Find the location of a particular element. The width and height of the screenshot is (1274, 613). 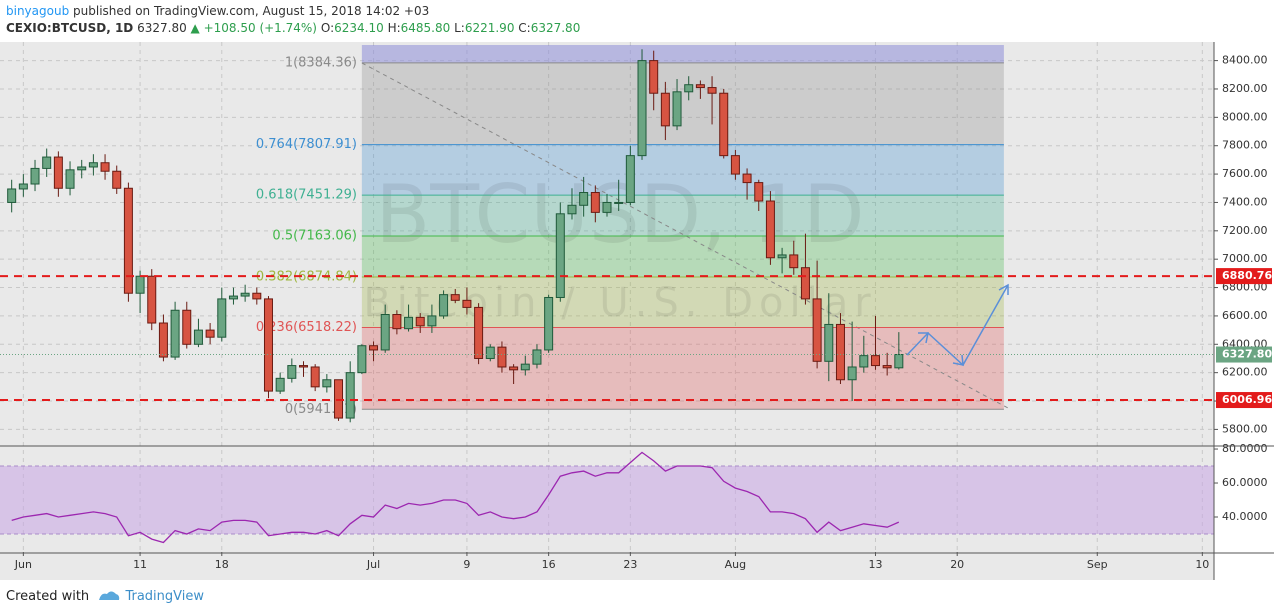

x-tick-label: 9 is located at coordinates (466, 564).